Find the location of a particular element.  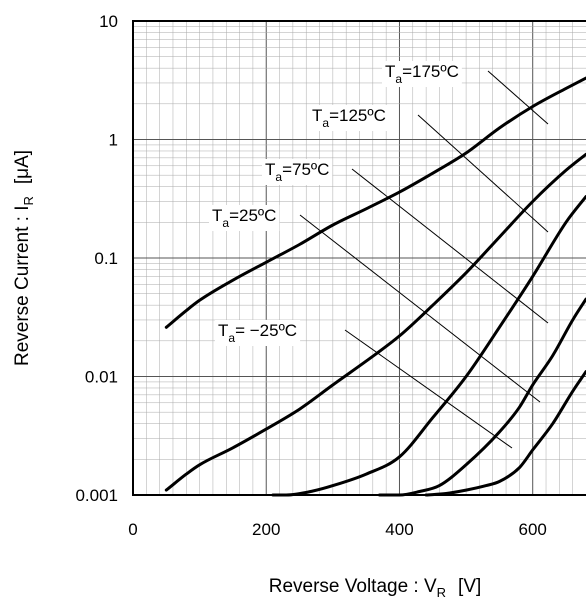

y-tick-label-0: 0.001 is located at coordinates (96, 495).